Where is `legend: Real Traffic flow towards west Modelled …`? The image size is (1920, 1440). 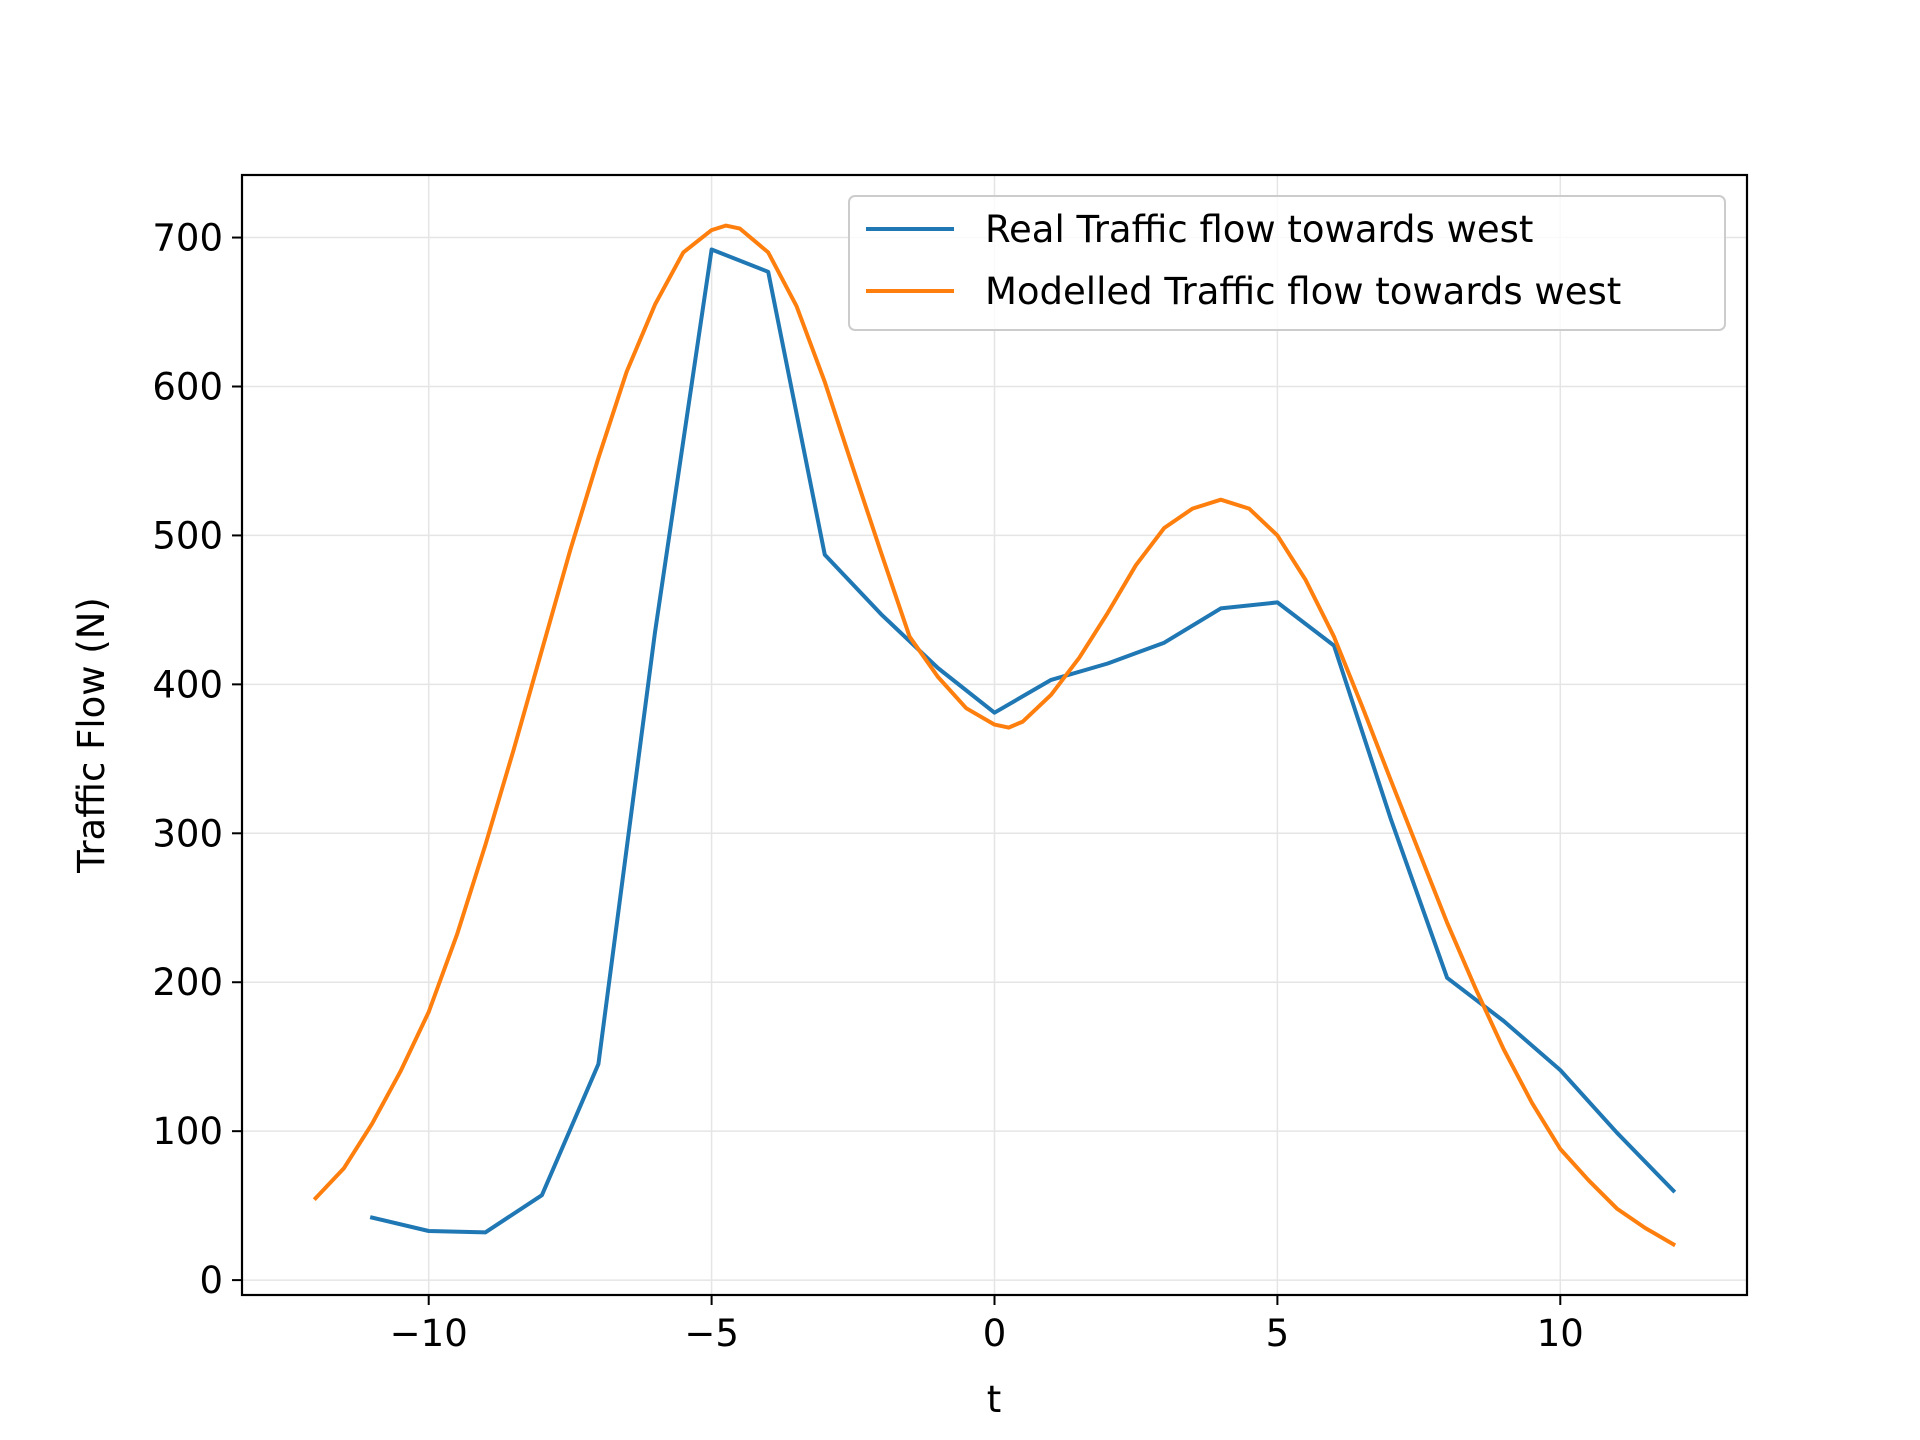
legend: Real Traffic flow towards west Modelled … is located at coordinates (1287, 263).